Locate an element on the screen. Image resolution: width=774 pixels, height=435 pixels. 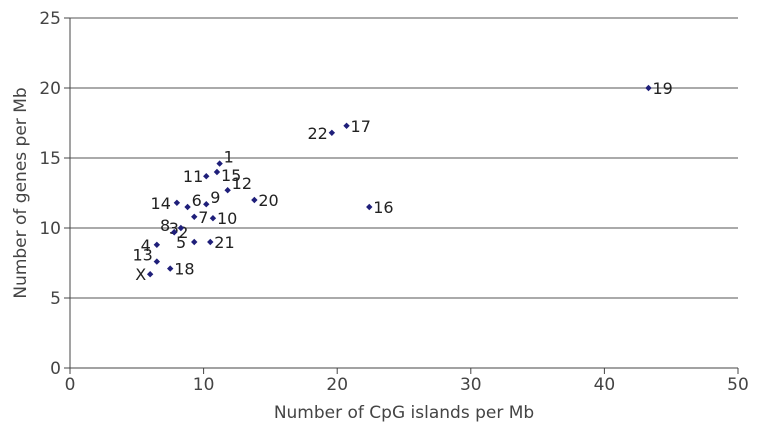
x-axis-title: Number of CpG islands per Mb is located at coordinates (404, 413).